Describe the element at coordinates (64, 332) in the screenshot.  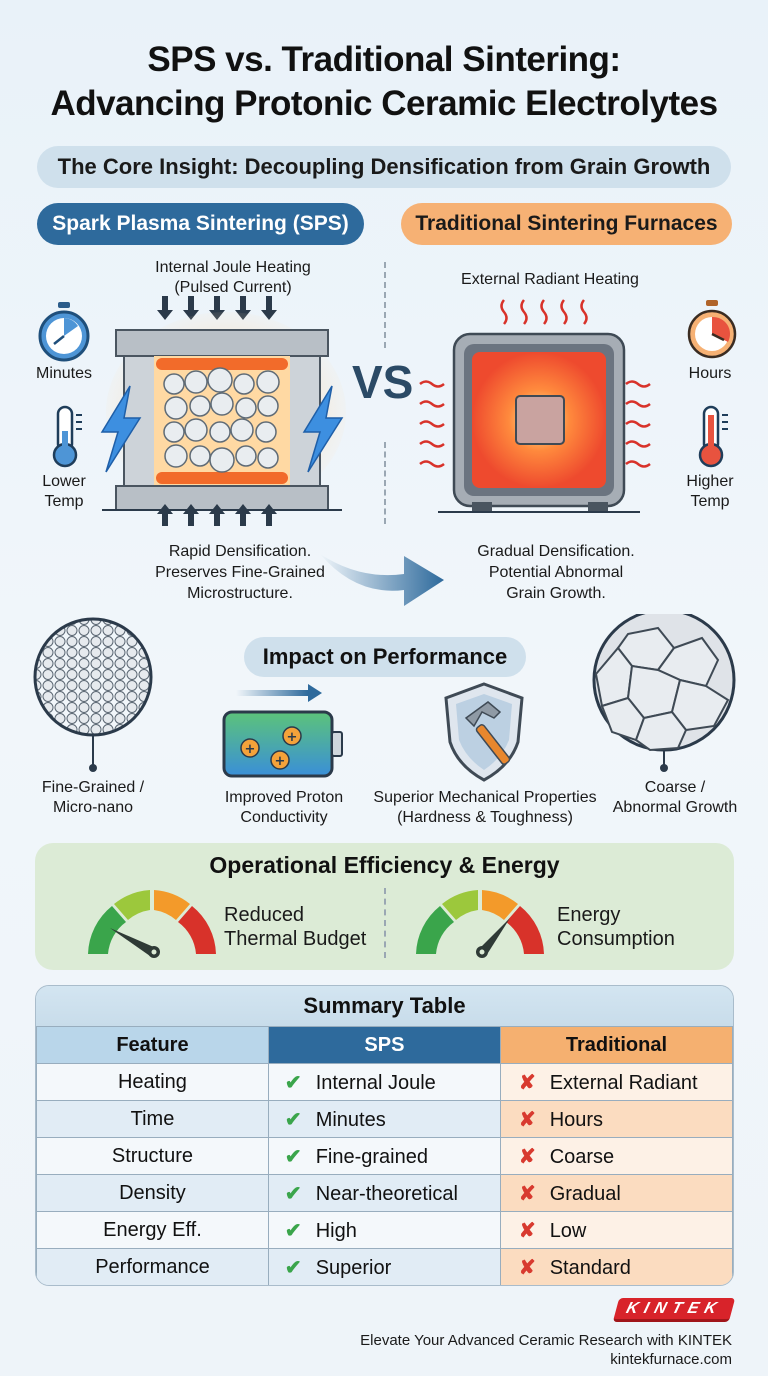
I see `stopwatch-icon` at that location.